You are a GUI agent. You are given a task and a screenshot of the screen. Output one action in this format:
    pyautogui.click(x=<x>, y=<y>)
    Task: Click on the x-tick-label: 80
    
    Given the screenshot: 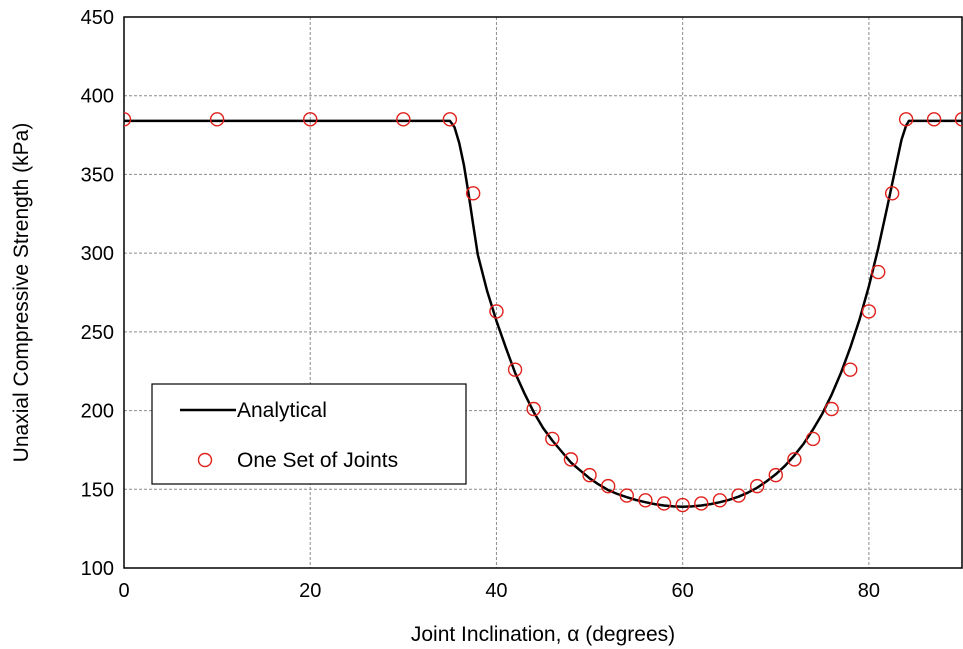 What is the action you would take?
    pyautogui.click(x=869, y=591)
    